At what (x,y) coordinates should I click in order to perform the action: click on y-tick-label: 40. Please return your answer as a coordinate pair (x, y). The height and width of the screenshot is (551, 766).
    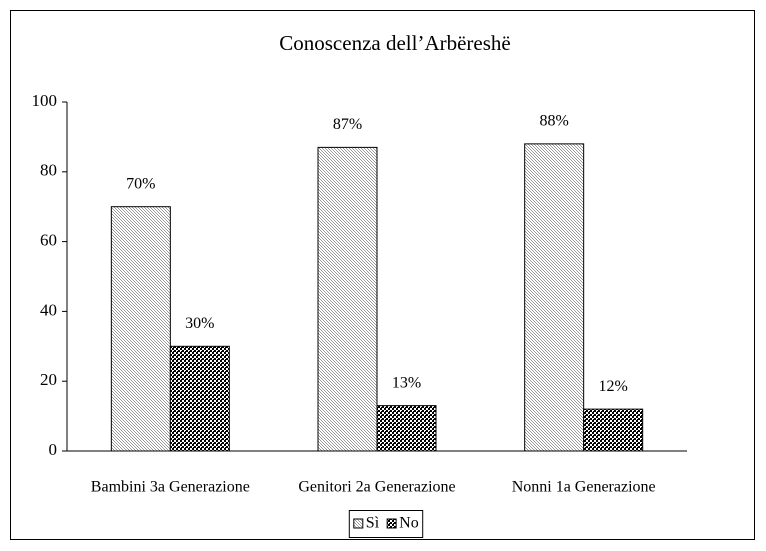
    Looking at the image, I should click on (48, 309).